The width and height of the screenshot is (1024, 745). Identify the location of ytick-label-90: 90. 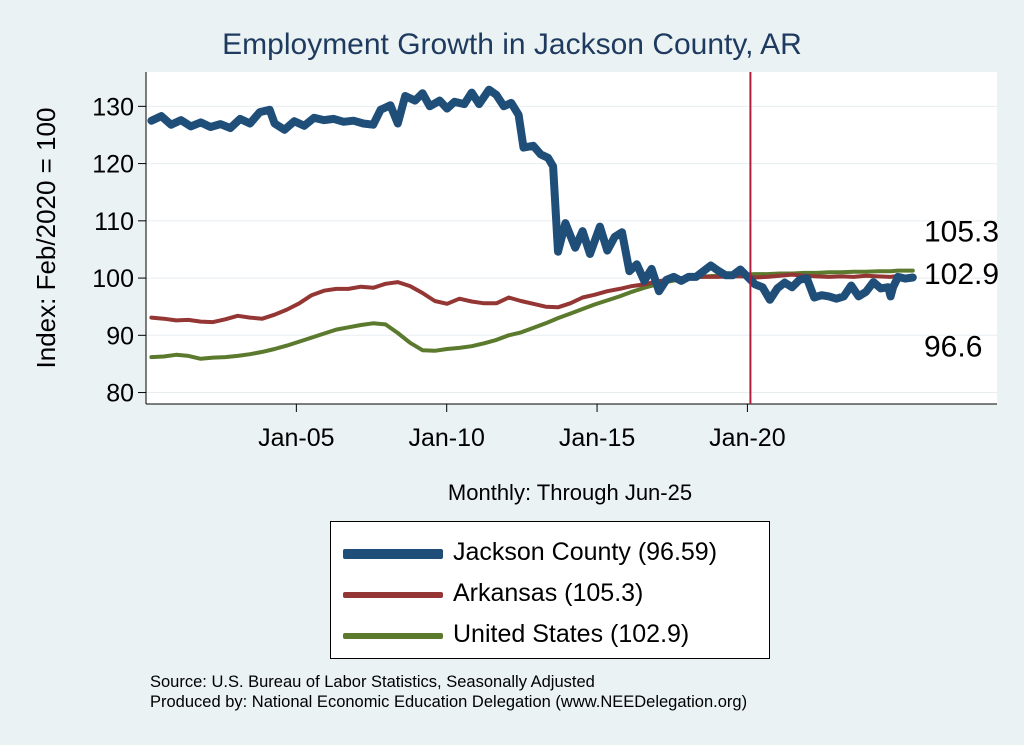
(120, 336).